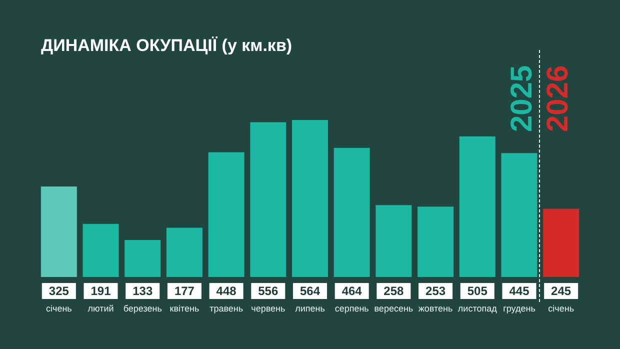 This screenshot has width=620, height=349. Describe the element at coordinates (477, 291) in the screenshot. I see `data-label: 505` at that location.